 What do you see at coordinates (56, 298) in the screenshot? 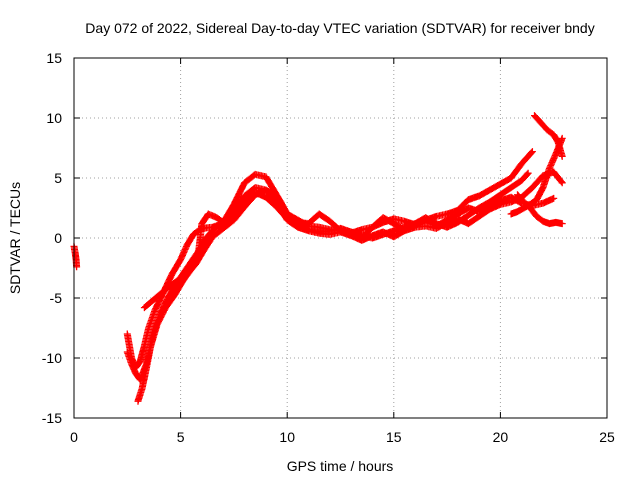
I see `y-tick-label: -5` at bounding box center [56, 298].